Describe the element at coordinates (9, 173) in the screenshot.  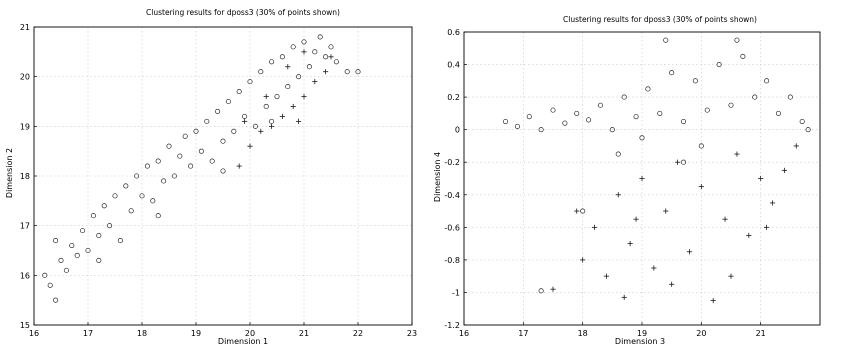
I see `y-axis-label-left: Dimension 2` at that location.